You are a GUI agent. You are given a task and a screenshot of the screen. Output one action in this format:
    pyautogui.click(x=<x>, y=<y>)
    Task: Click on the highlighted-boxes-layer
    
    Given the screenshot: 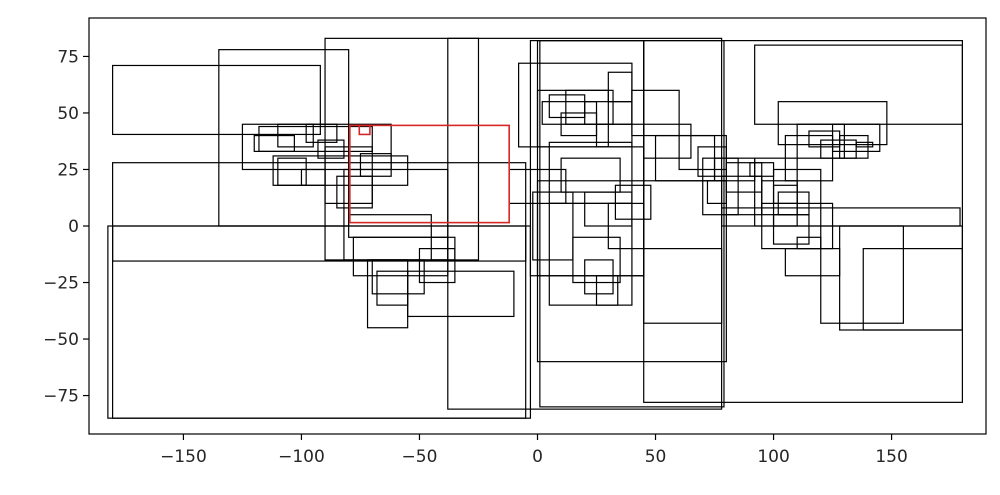 What is the action you would take?
    pyautogui.click(x=429, y=174)
    